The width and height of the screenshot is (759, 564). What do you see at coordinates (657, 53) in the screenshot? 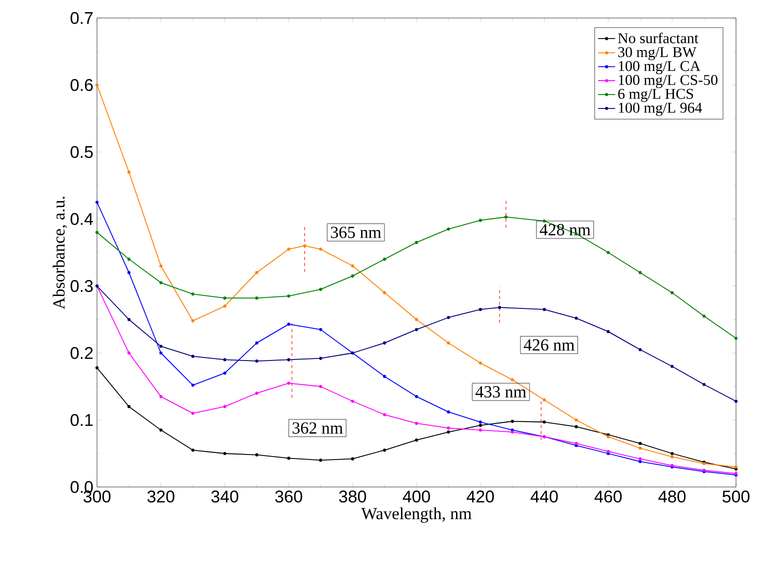
I see `legend-label: 30 mg/L BW` at bounding box center [657, 53].